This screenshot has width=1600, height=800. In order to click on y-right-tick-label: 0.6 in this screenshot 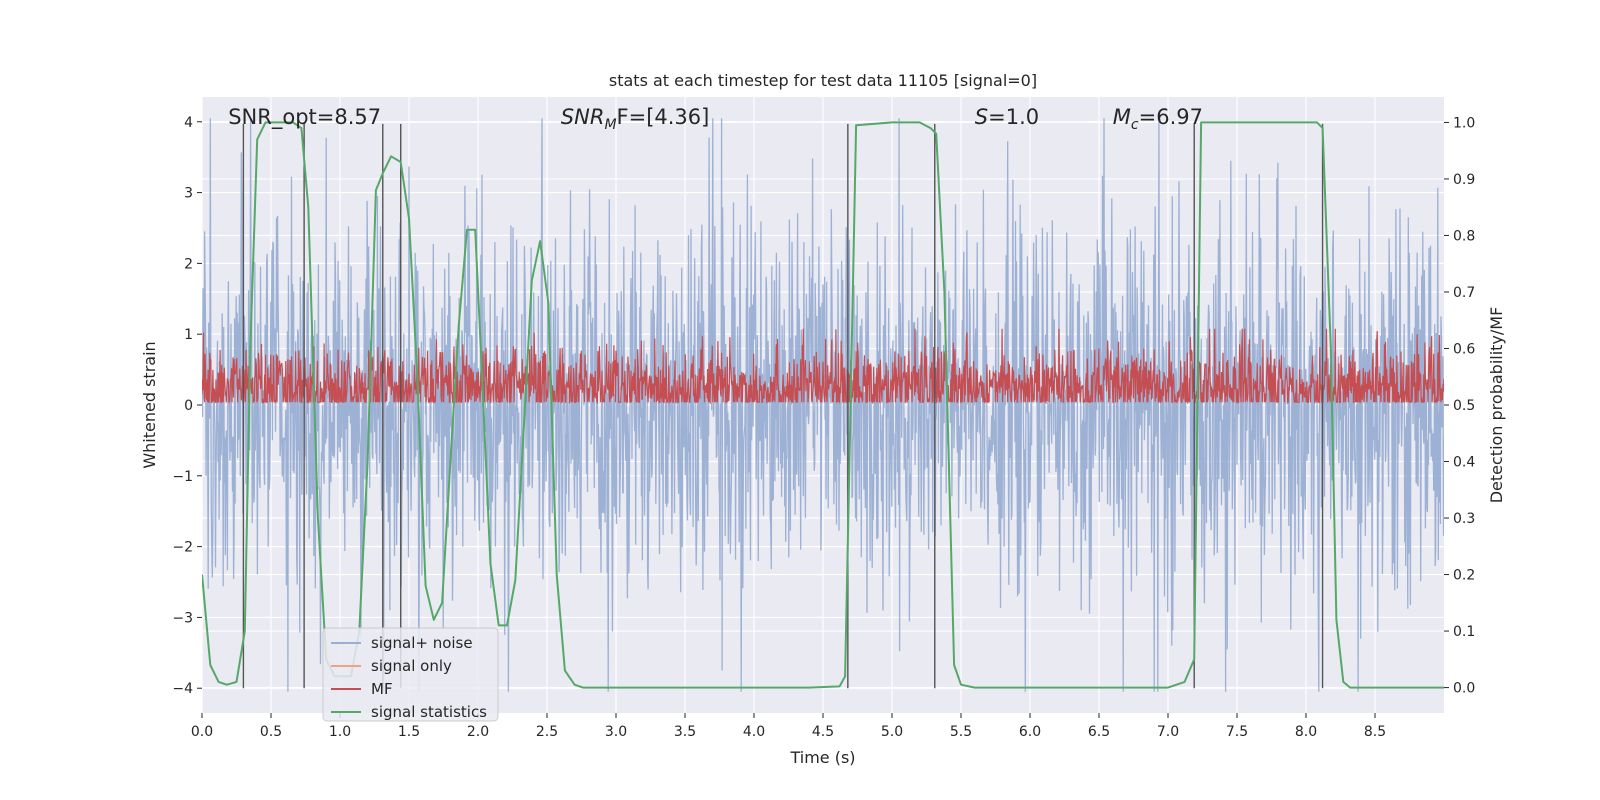, I will do `click(1464, 349)`.